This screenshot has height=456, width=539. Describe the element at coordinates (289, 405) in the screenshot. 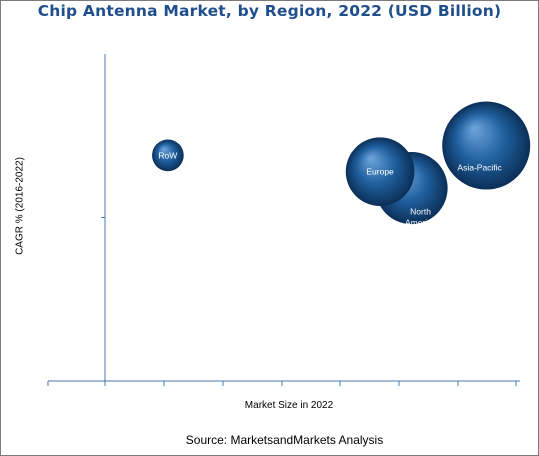

I see `x-axis-label: Market Size in 2022` at that location.